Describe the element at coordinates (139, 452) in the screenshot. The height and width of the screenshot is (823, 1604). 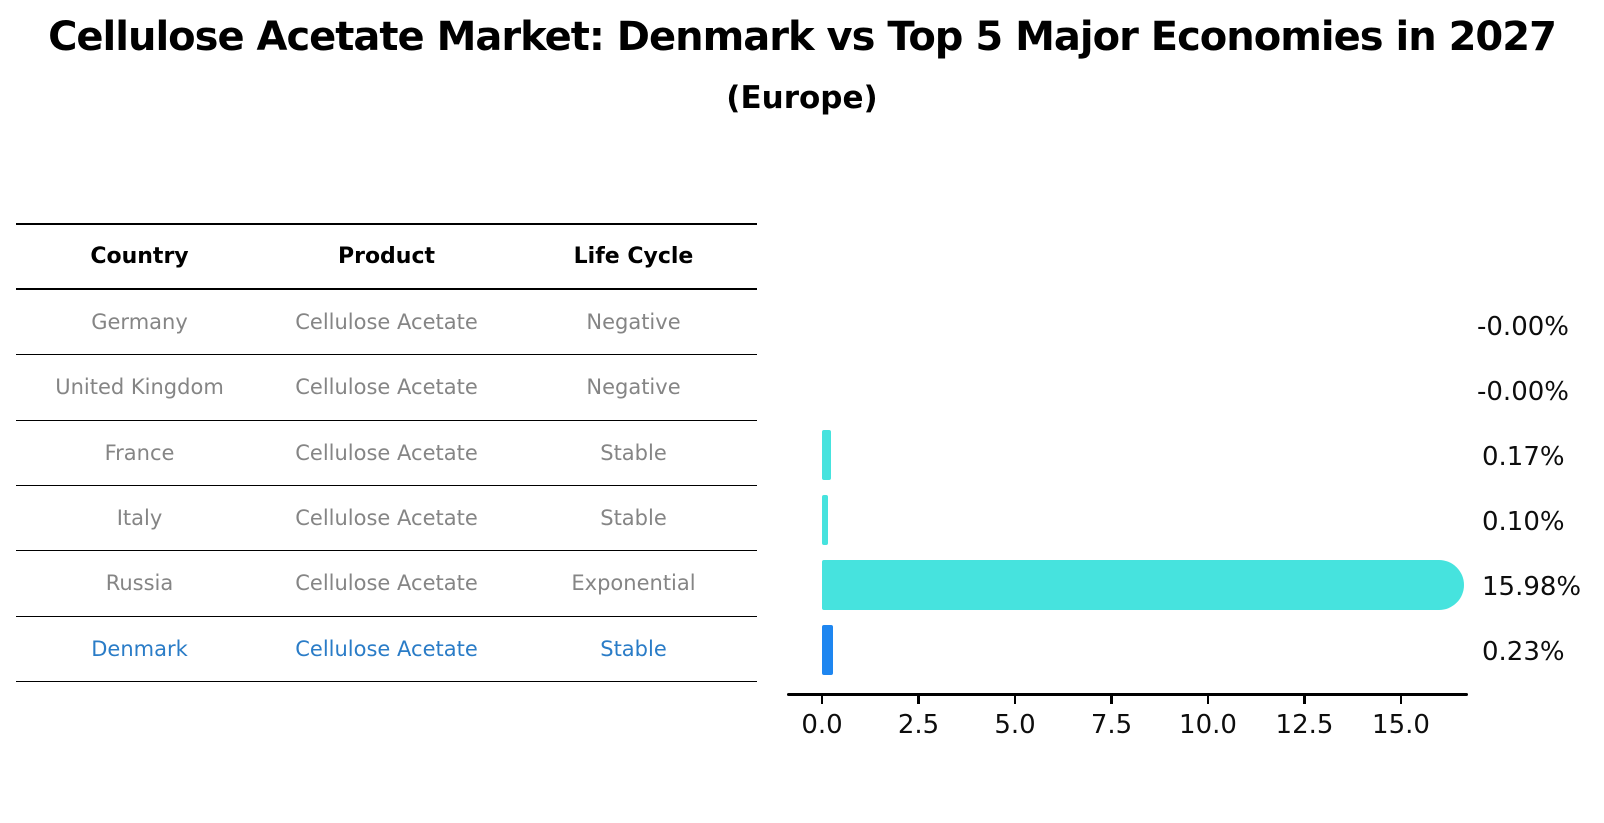
I see `table-cell-country: France` at that location.